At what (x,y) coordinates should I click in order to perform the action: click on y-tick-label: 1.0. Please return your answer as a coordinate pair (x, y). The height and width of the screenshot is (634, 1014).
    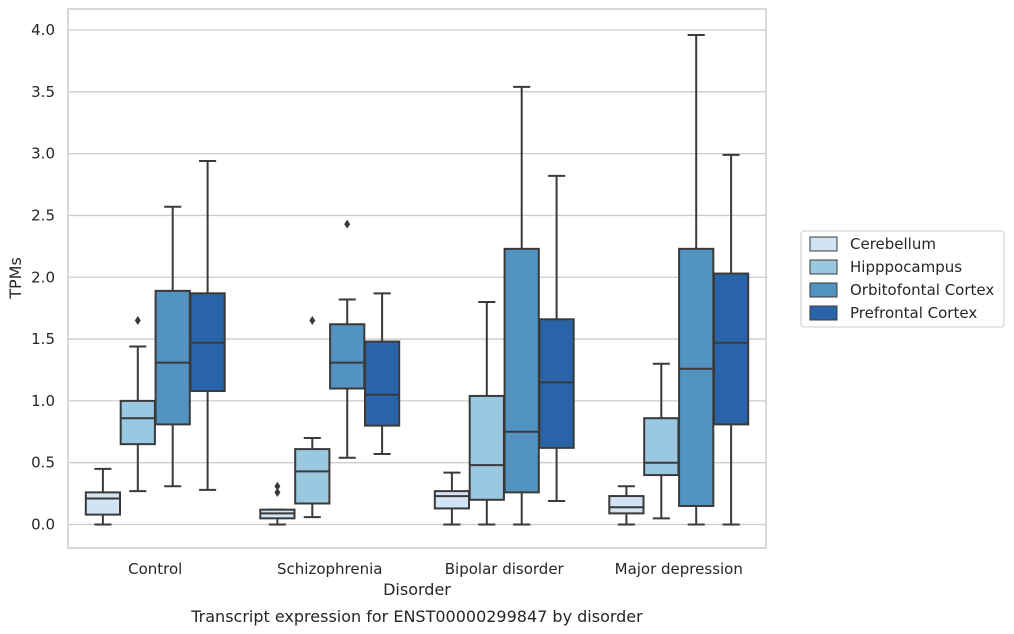
    Looking at the image, I should click on (43, 401).